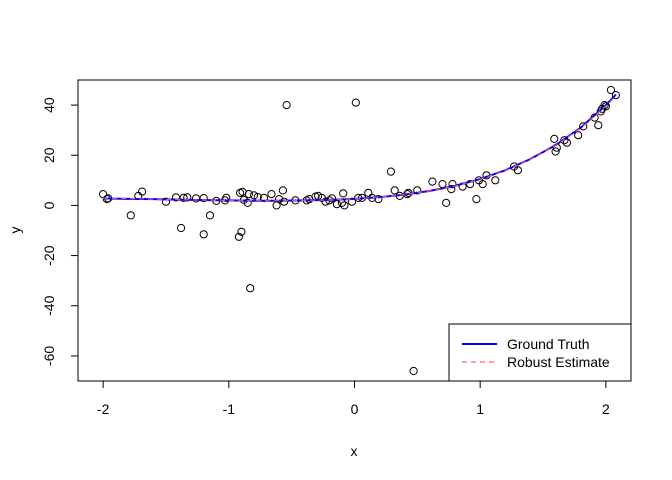  What do you see at coordinates (355, 409) in the screenshot?
I see `x-tick-label: 0` at bounding box center [355, 409].